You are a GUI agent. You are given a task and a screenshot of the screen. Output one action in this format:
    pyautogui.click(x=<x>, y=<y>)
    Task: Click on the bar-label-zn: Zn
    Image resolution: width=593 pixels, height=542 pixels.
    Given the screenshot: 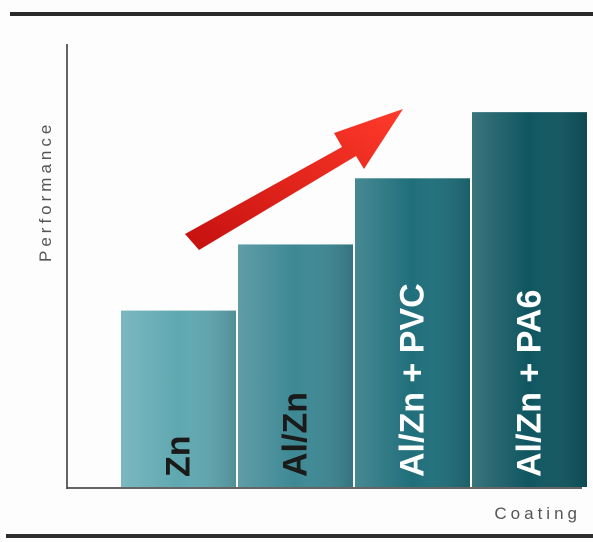 What is the action you would take?
    pyautogui.click(x=178, y=456)
    